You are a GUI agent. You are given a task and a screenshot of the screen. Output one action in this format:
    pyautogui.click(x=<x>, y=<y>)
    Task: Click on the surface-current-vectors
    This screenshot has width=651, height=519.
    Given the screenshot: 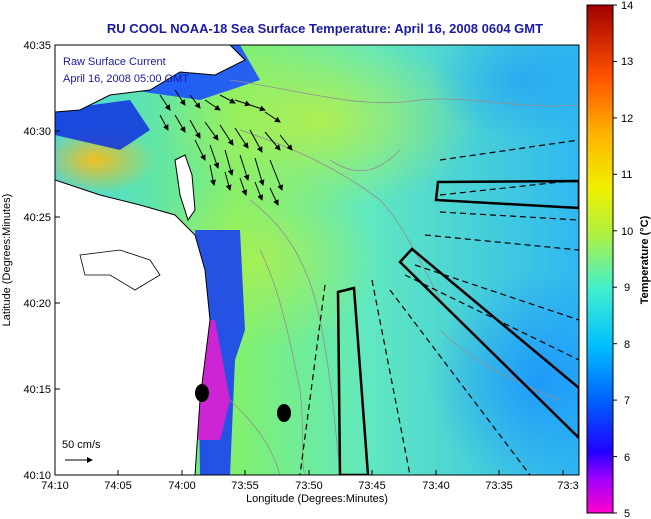 What is the action you would take?
    pyautogui.click(x=226, y=147)
    